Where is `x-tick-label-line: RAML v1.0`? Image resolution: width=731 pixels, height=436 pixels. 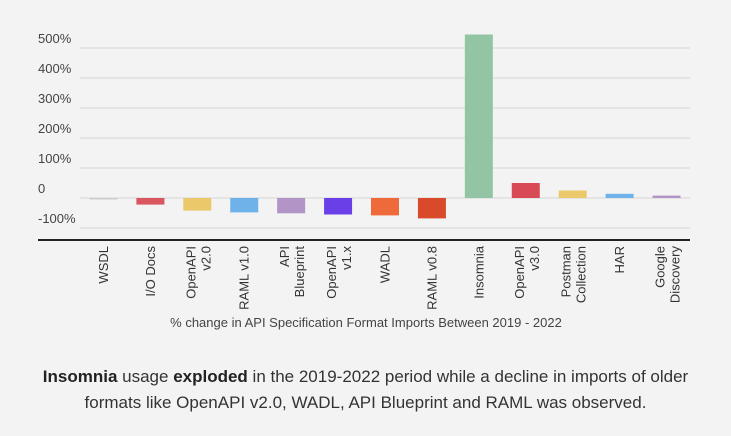 x-tick-label-line: RAML v1.0 is located at coordinates (244, 278).